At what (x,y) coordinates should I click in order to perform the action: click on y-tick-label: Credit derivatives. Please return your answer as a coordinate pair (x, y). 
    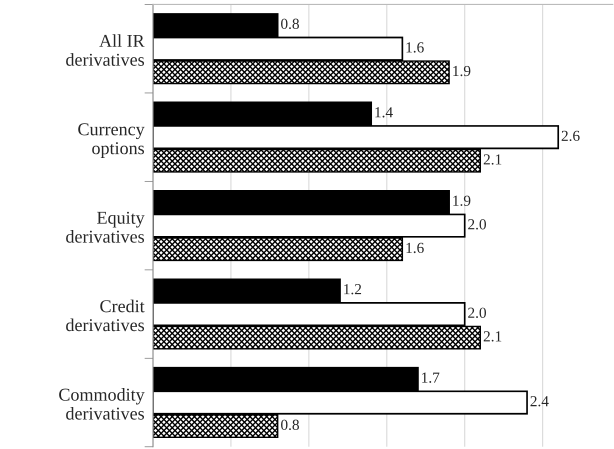
    Looking at the image, I should click on (105, 316).